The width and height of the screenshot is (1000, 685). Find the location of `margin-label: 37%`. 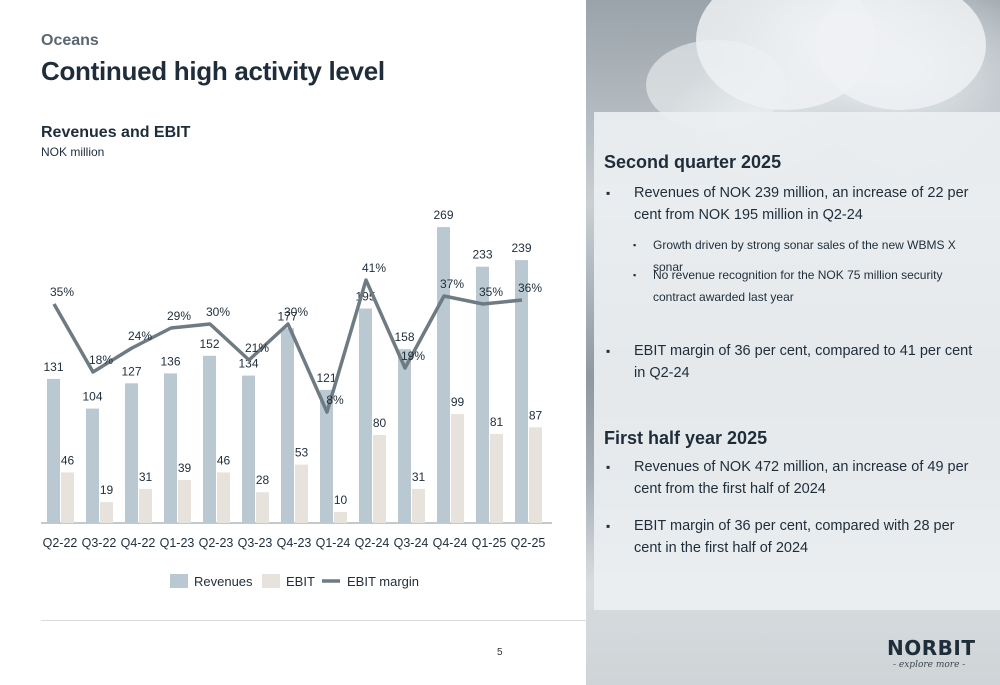

margin-label: 37% is located at coordinates (452, 284).